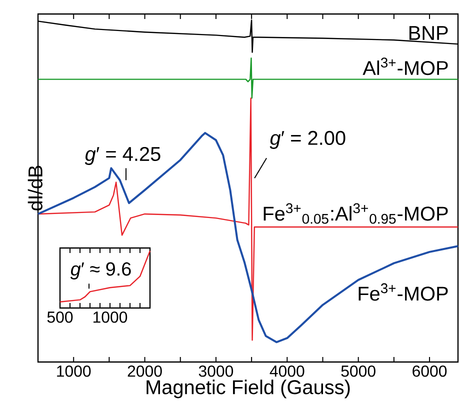 This screenshot has height=412, width=460. I want to click on x-tick-label: 3000, so click(216, 371).